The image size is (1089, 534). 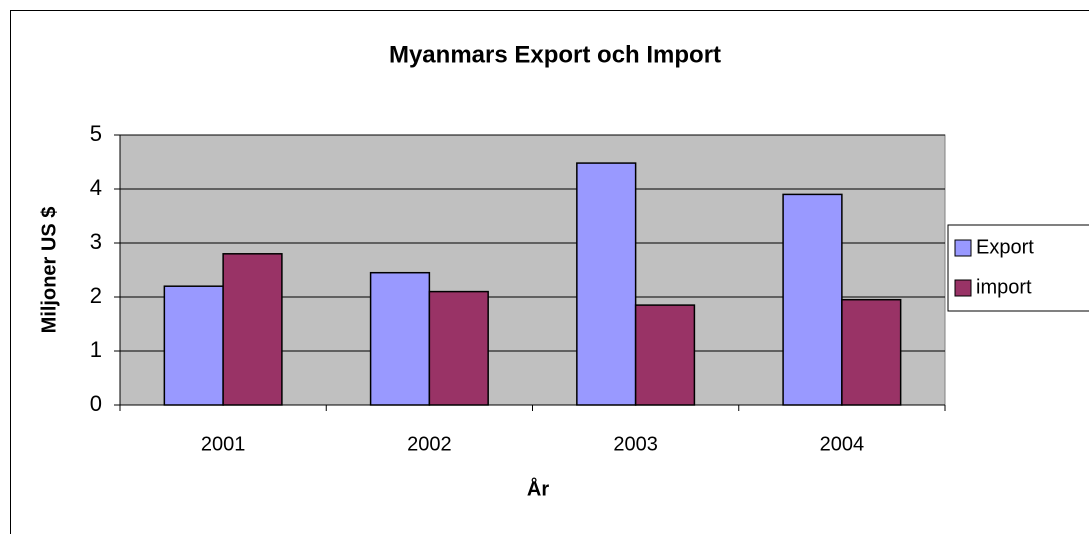 I want to click on legend-label: Export, so click(x=1005, y=247).